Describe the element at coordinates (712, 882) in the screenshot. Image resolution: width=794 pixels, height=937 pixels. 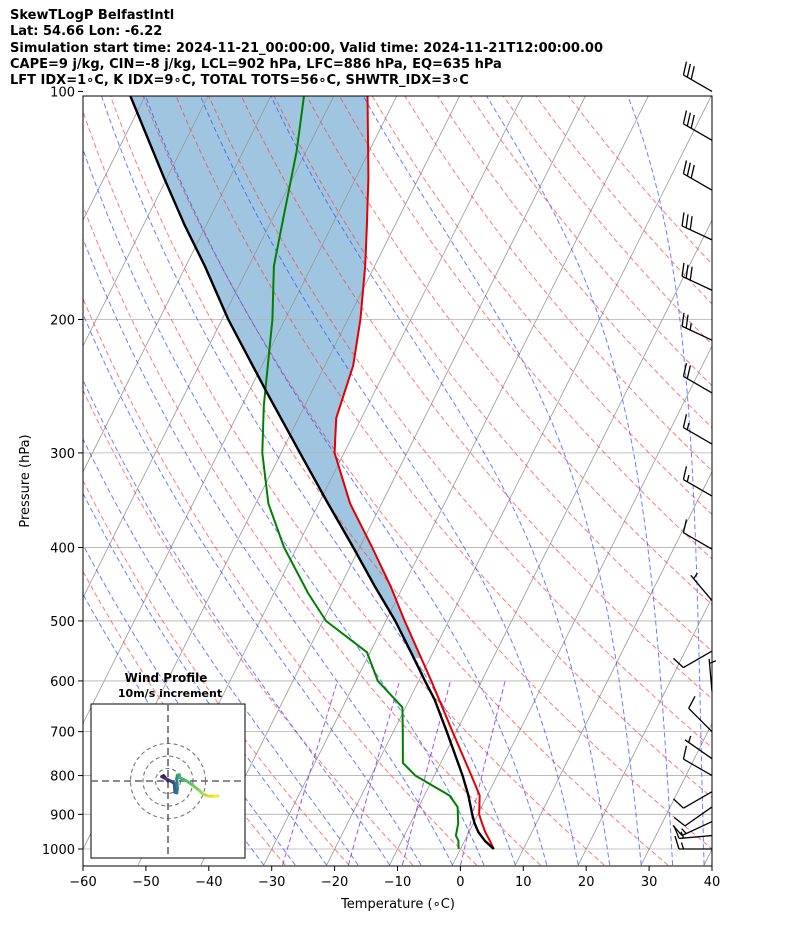
I see `x-tick-label: 40` at that location.